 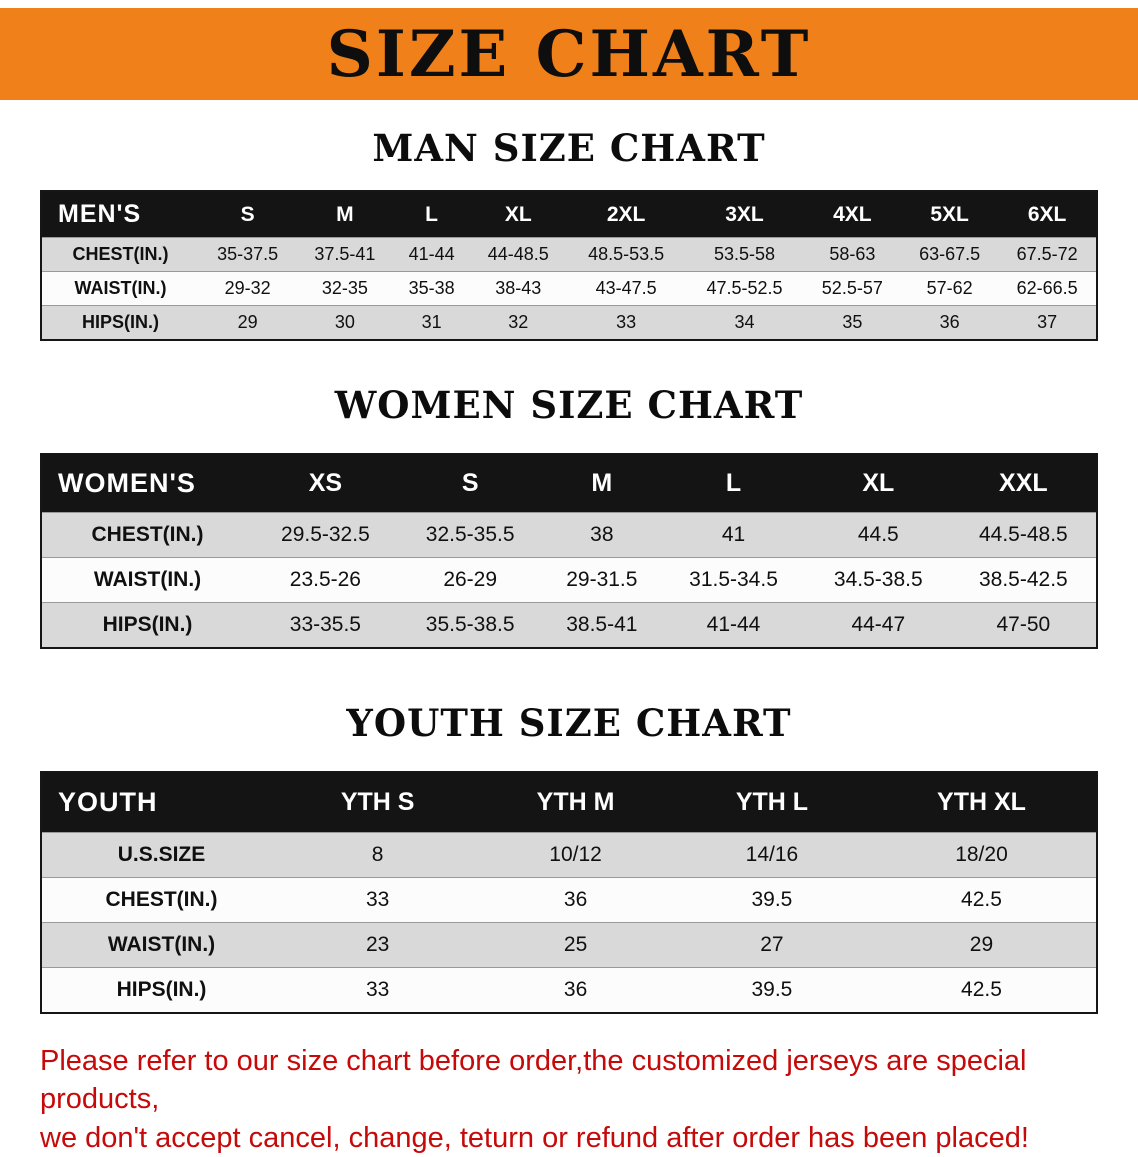 I want to click on size-column-header: S, so click(x=248, y=214).